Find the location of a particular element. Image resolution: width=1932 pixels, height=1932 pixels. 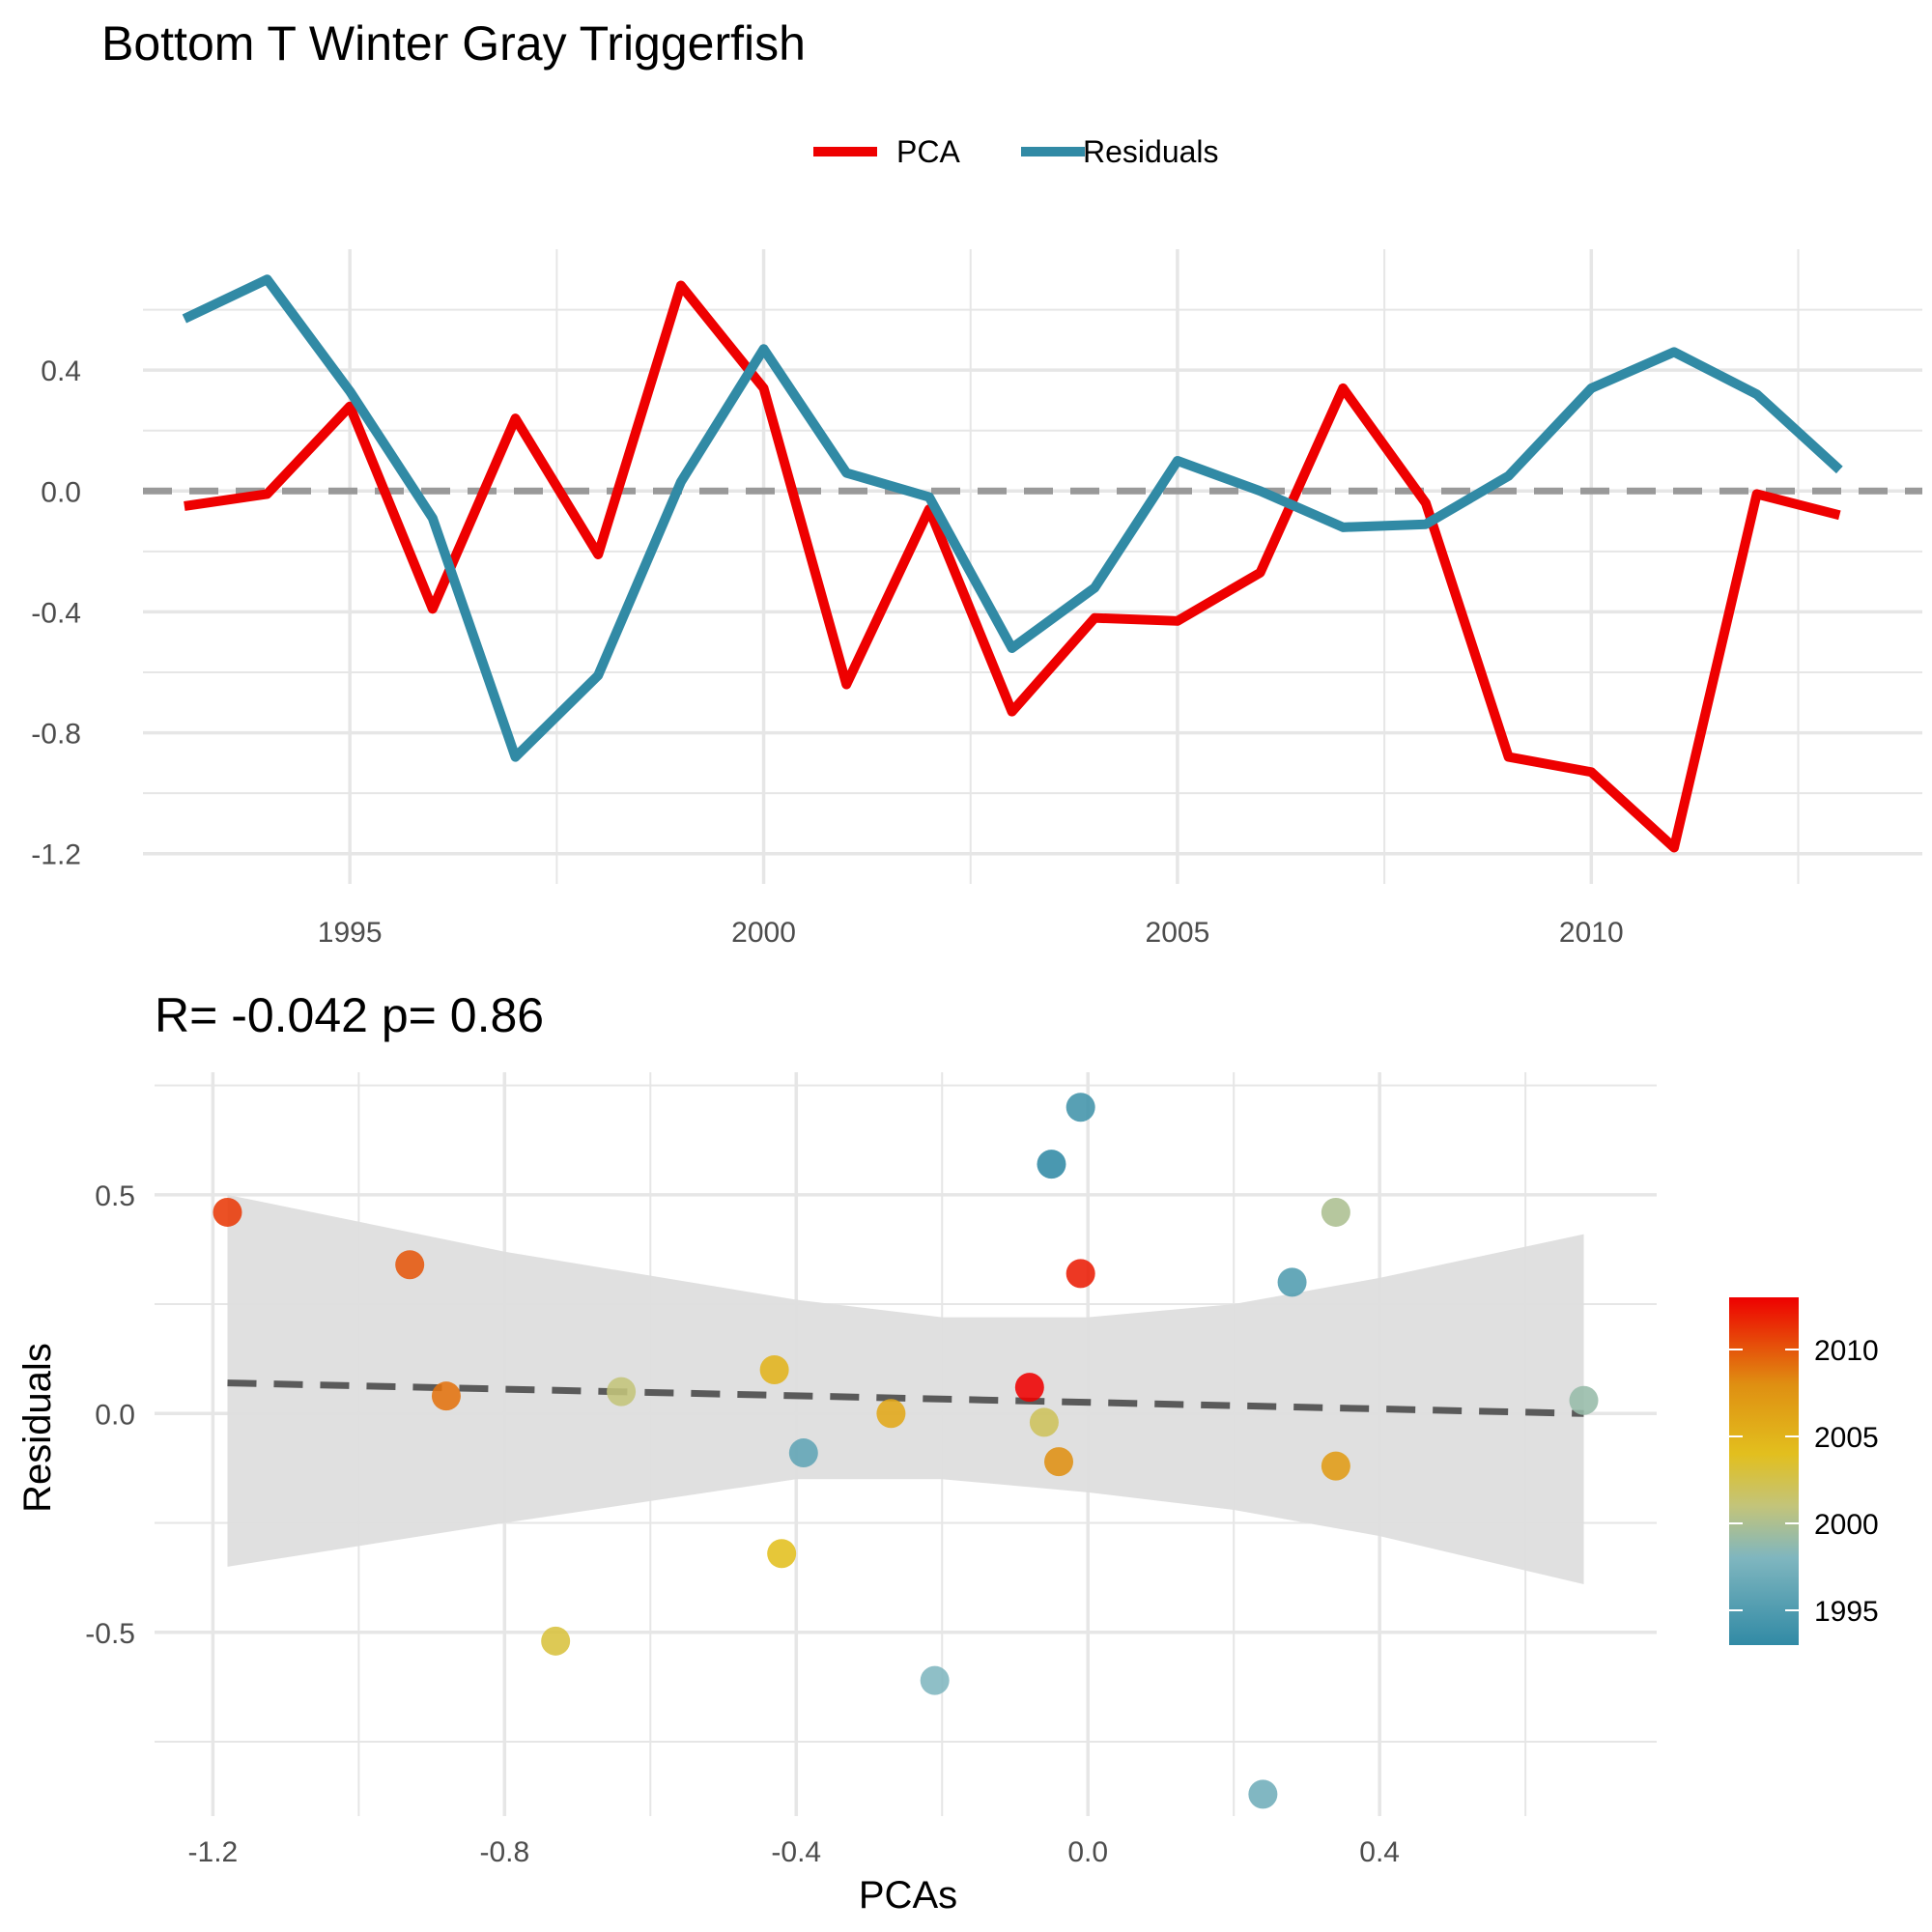

y-tick-label: -0.8 is located at coordinates (56, 735).